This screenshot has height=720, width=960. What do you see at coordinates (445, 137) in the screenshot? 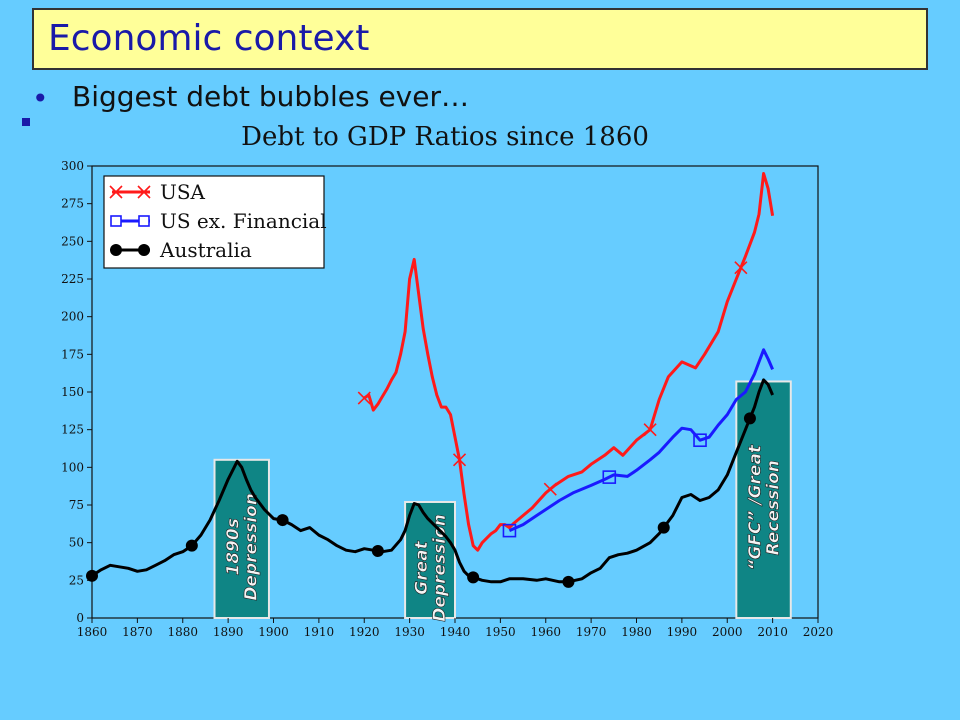
I see `chart-title: Debt to GDP Ratios since 1860` at bounding box center [445, 137].